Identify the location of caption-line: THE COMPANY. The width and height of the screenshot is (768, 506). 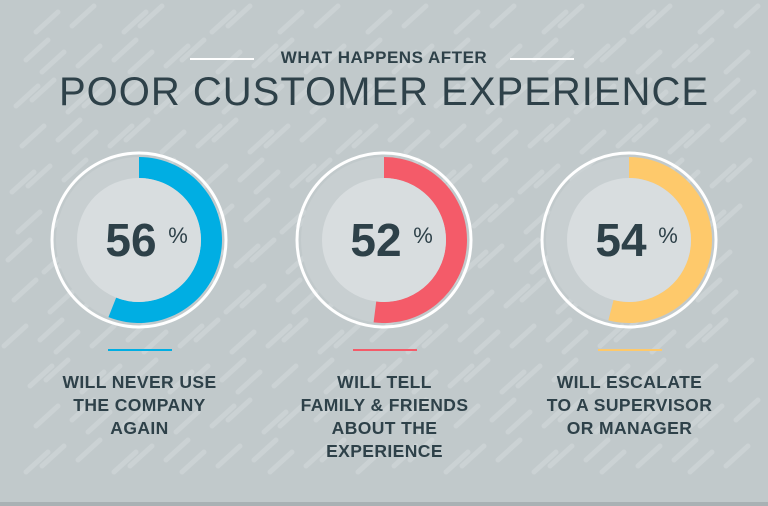
(139, 405).